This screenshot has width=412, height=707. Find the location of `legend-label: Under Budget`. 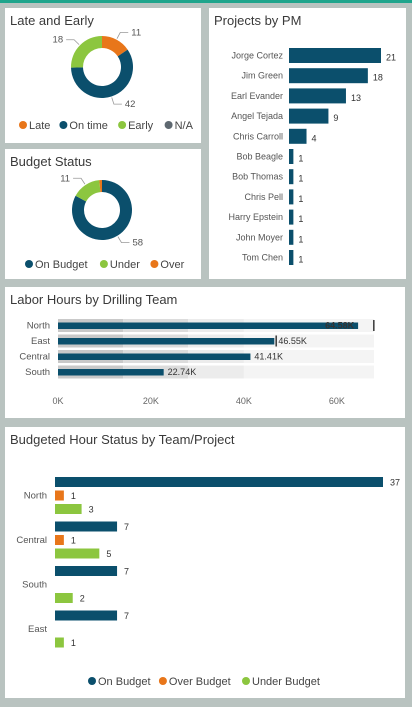

legend-label: Under Budget is located at coordinates (286, 682).